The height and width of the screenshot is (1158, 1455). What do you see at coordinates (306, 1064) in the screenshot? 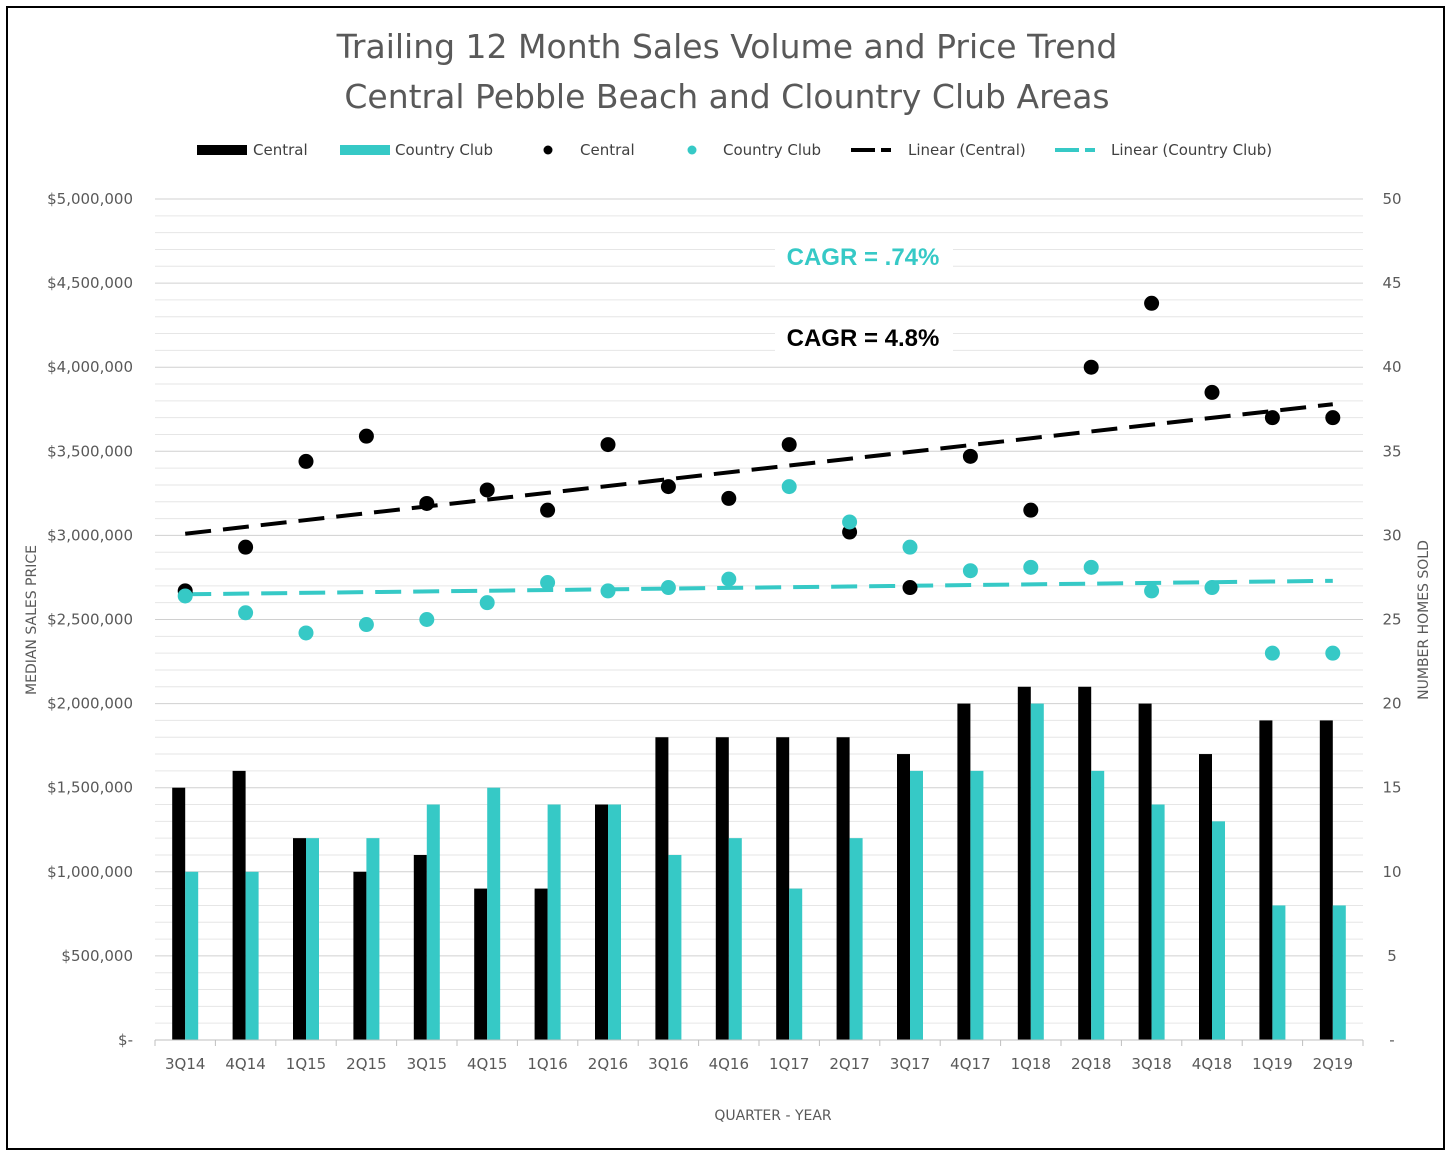
I see `x-tick-label: 1Q15` at bounding box center [306, 1064].